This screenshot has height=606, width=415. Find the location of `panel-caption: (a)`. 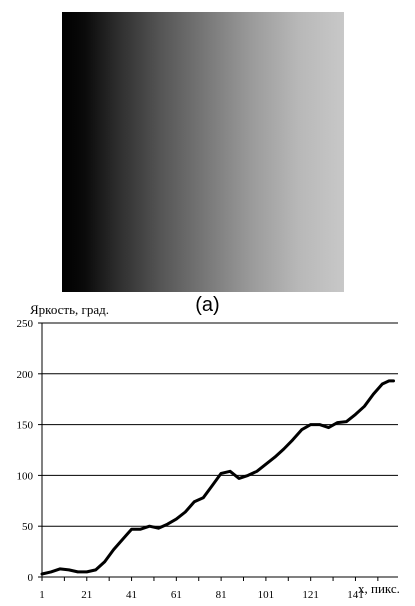

panel-caption: (a) is located at coordinates (207, 305).